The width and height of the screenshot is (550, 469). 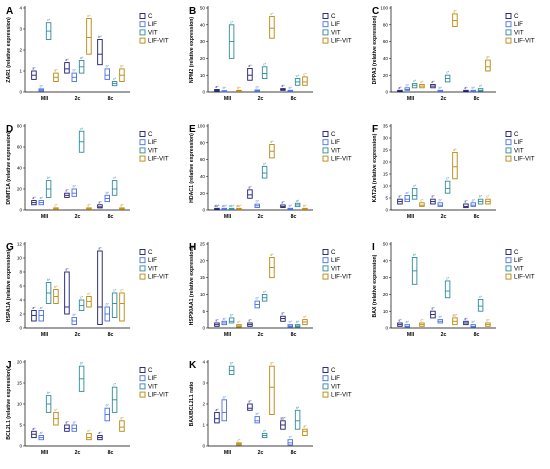 I want to click on legend-swatch-h-vit, so click(x=325, y=268).